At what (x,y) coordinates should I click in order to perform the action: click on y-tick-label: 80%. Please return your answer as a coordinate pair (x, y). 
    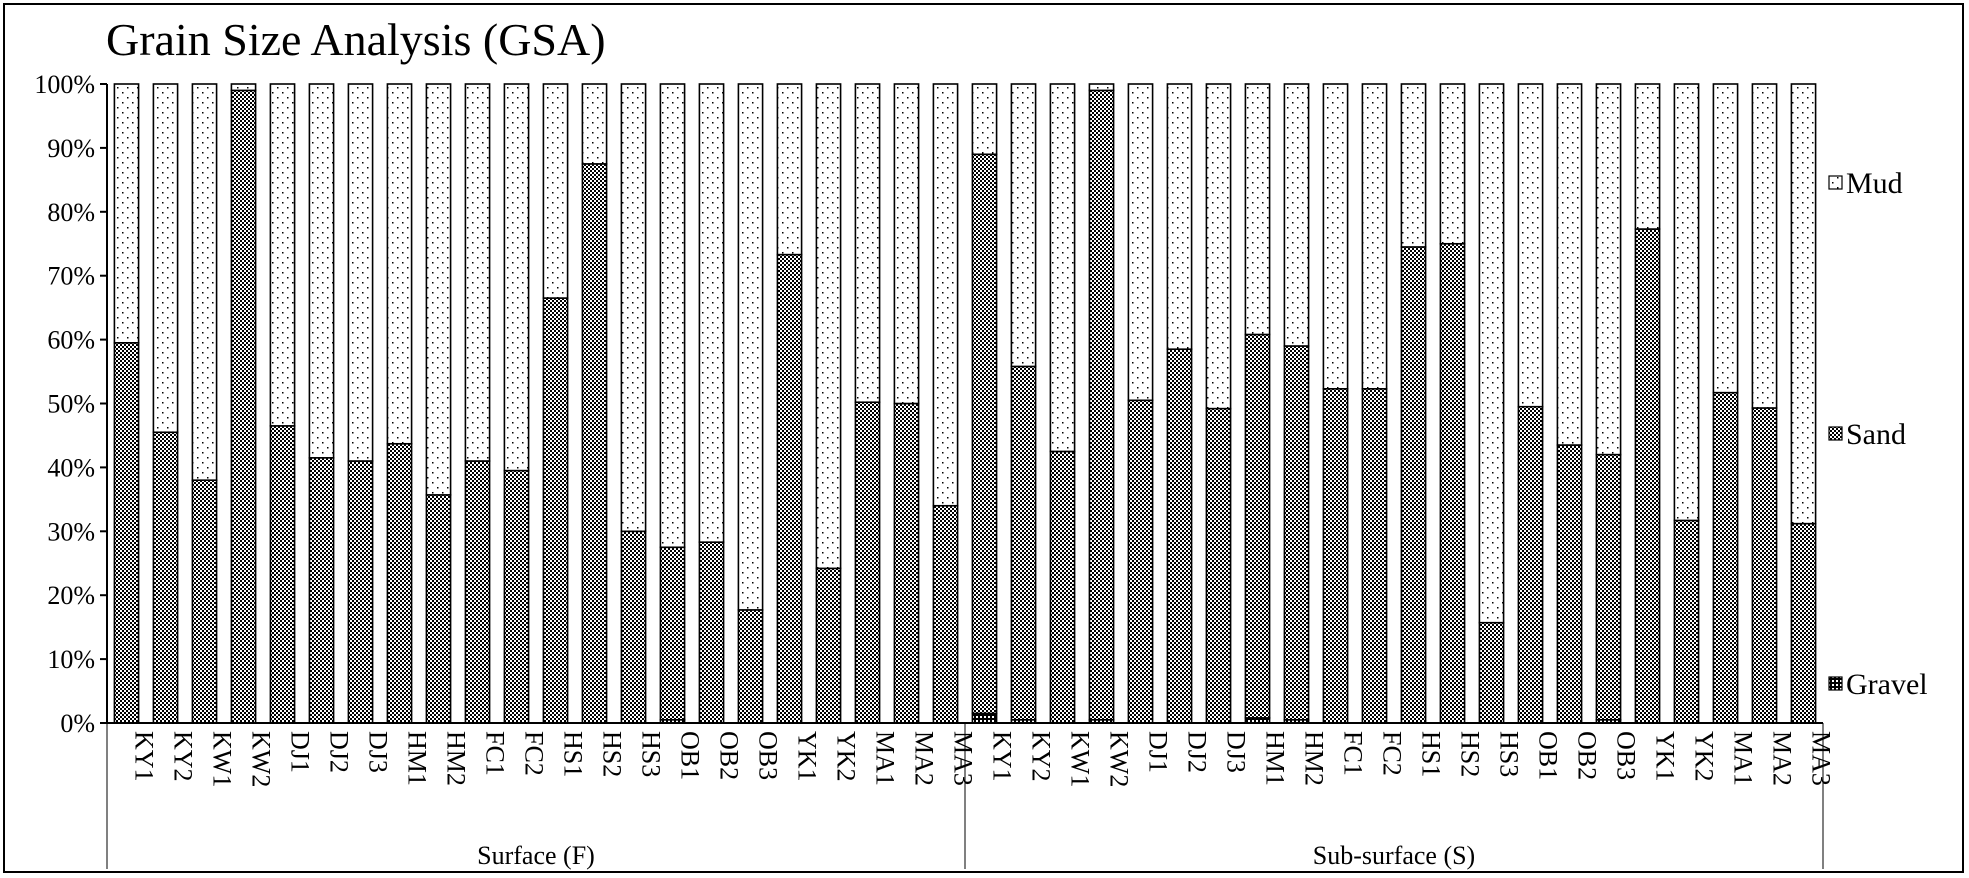
    Looking at the image, I should click on (71, 212).